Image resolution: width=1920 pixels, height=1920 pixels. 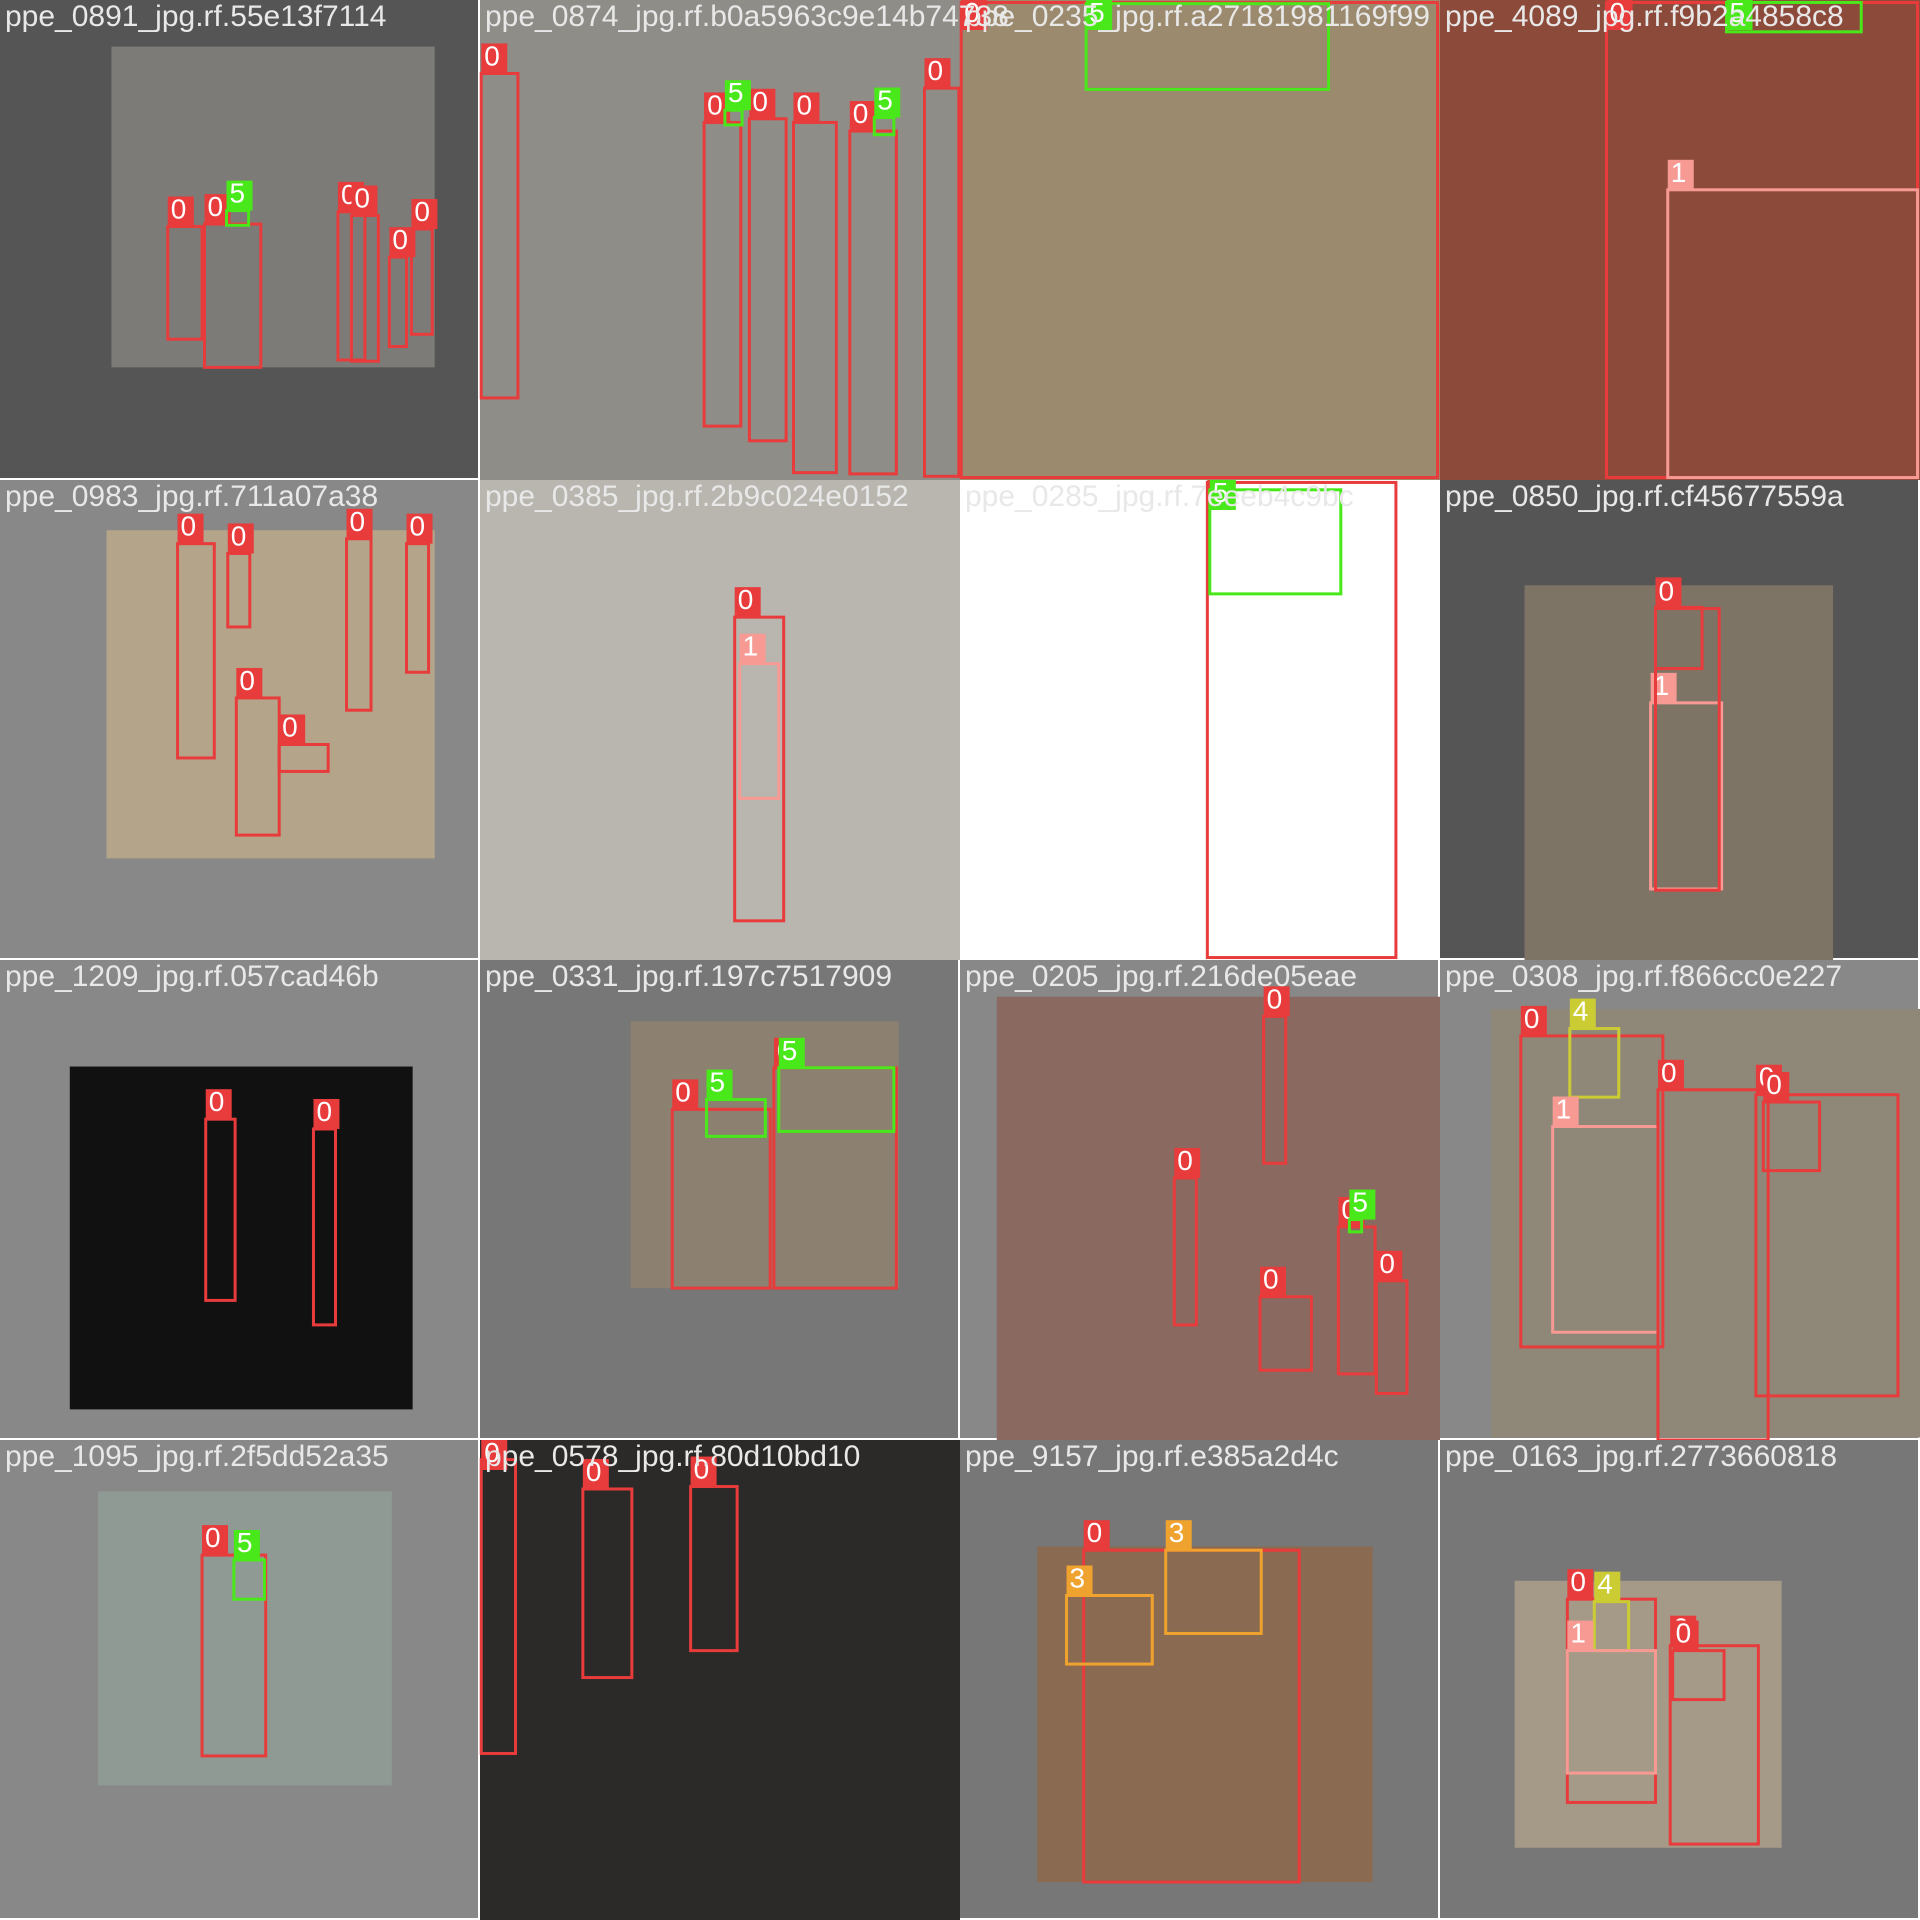 I want to click on file-name: ppe_0385_jpg.rf.2b9c024e0152, so click(x=697, y=496).